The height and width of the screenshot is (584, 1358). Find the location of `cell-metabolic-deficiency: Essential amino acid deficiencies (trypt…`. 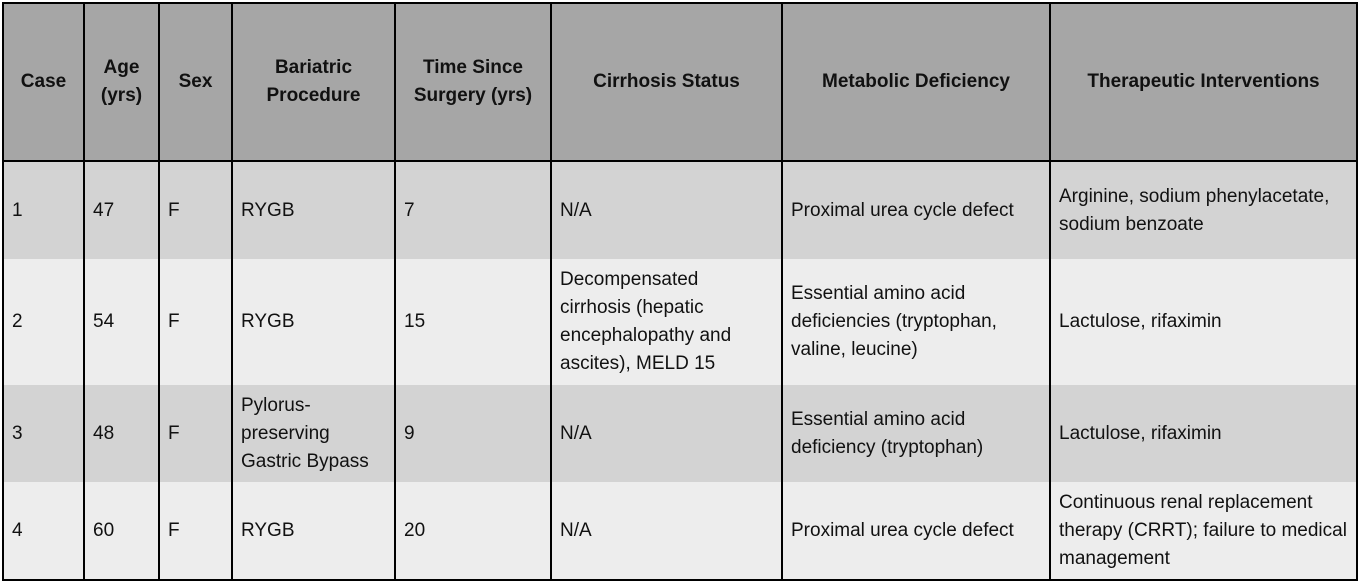

cell-metabolic-deficiency: Essential amino acid deficiencies (trypt… is located at coordinates (916, 322).